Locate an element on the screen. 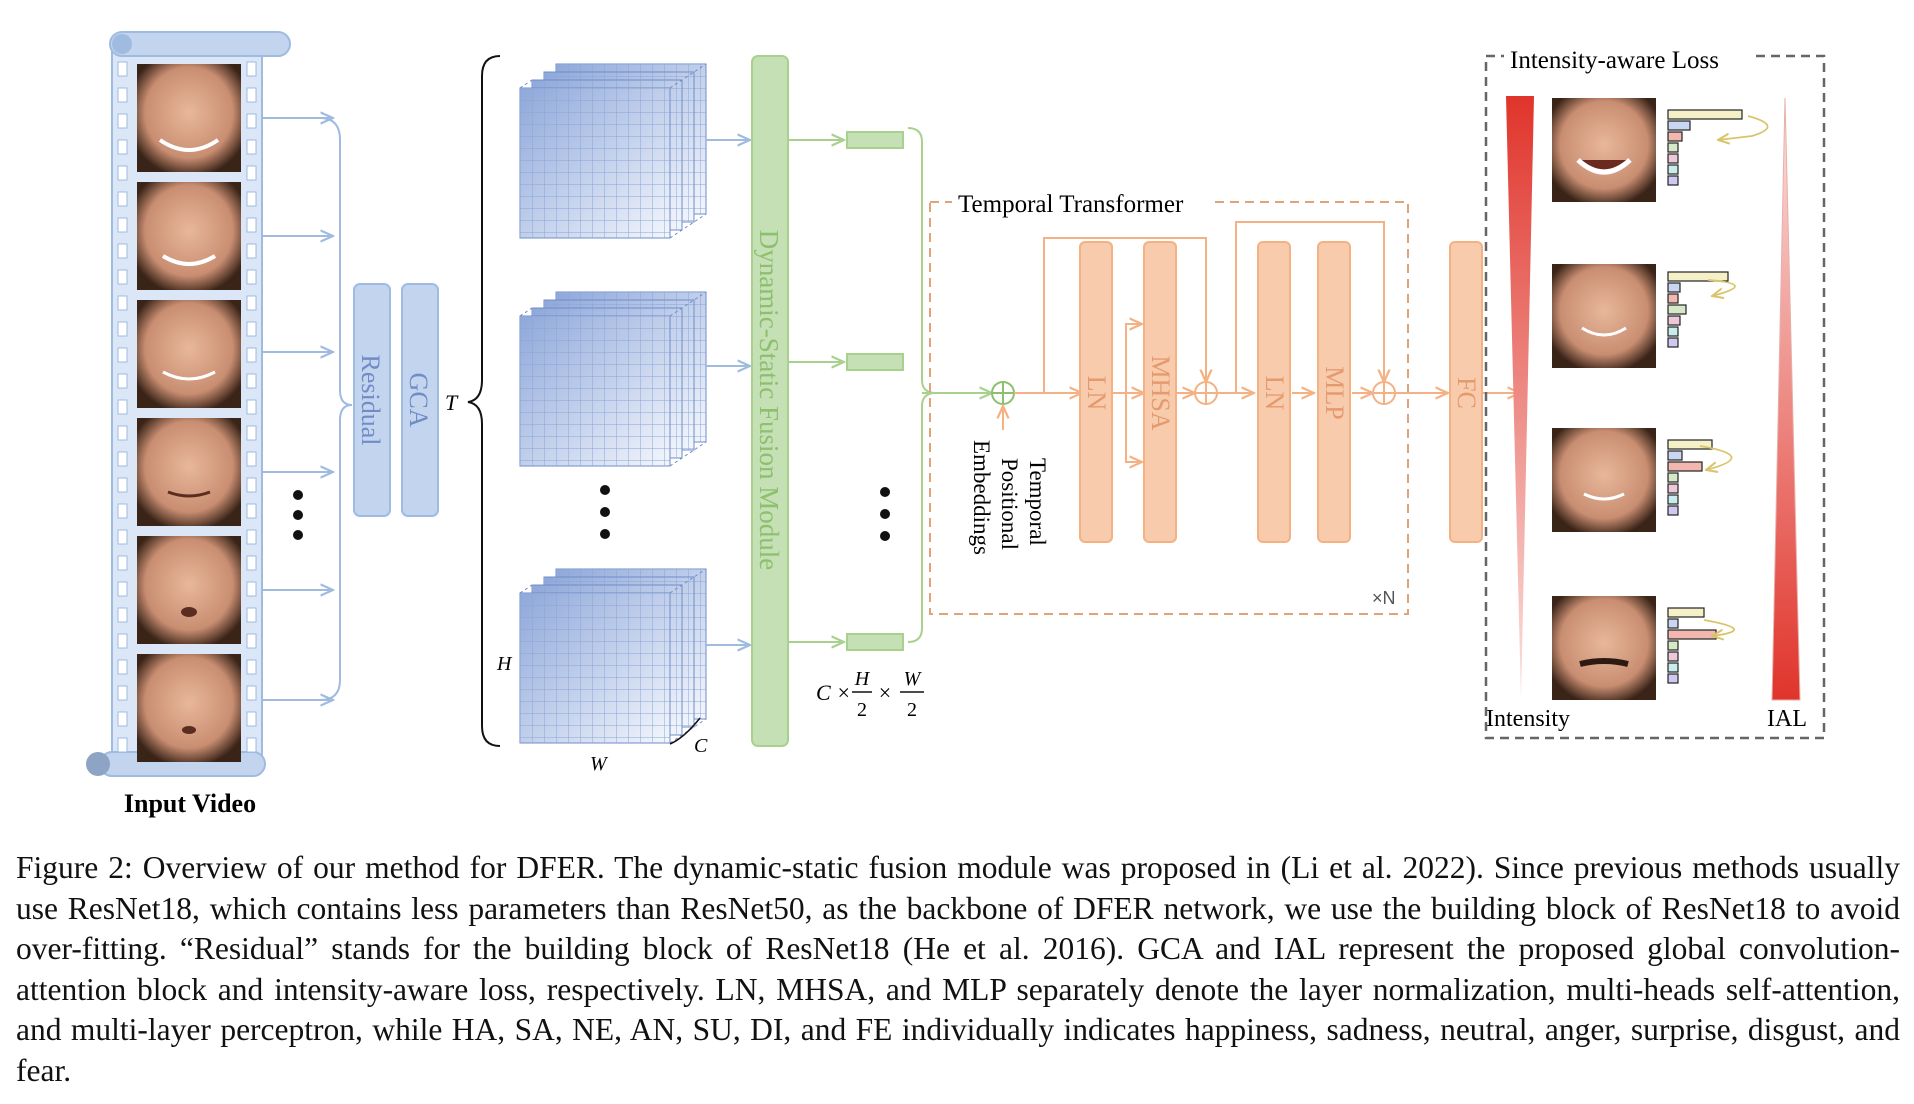  svg-text: Positional is located at coordinates (1009, 504).